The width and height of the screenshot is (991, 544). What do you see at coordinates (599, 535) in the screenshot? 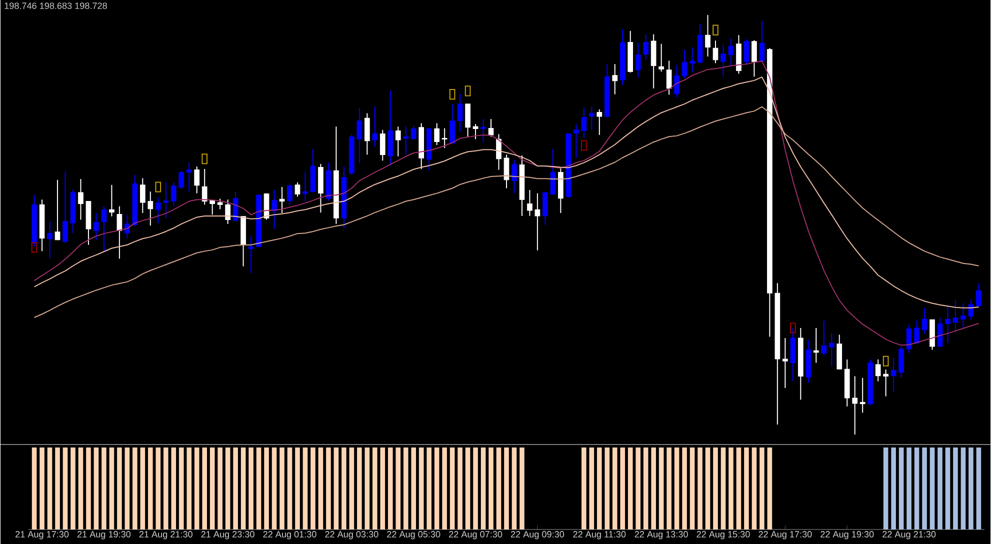
I see `x-tick-label: 22 Aug 11:30` at bounding box center [599, 535].